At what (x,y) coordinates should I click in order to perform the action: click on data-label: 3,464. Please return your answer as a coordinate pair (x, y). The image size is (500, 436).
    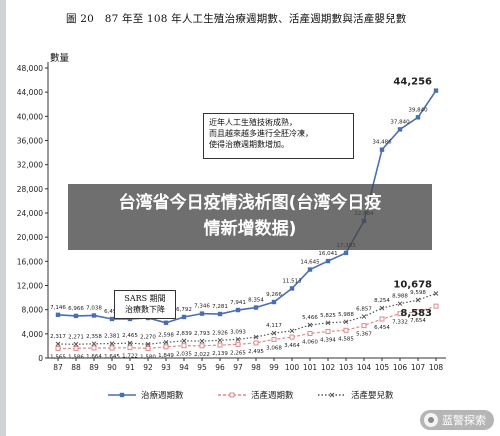
    Looking at the image, I should click on (292, 346).